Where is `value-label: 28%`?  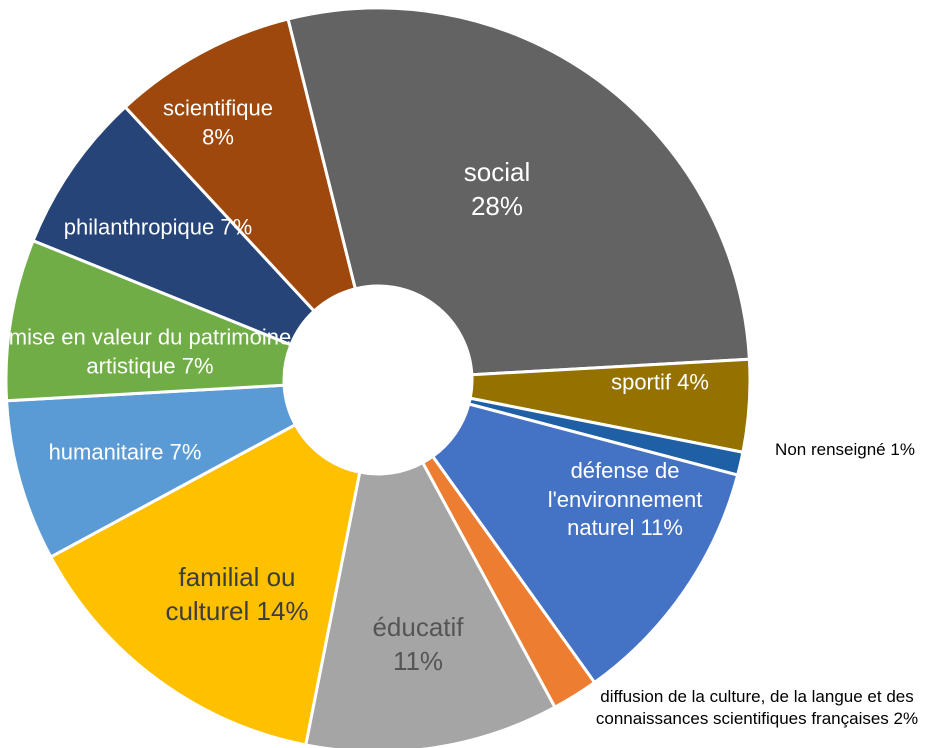 value-label: 28% is located at coordinates (497, 206).